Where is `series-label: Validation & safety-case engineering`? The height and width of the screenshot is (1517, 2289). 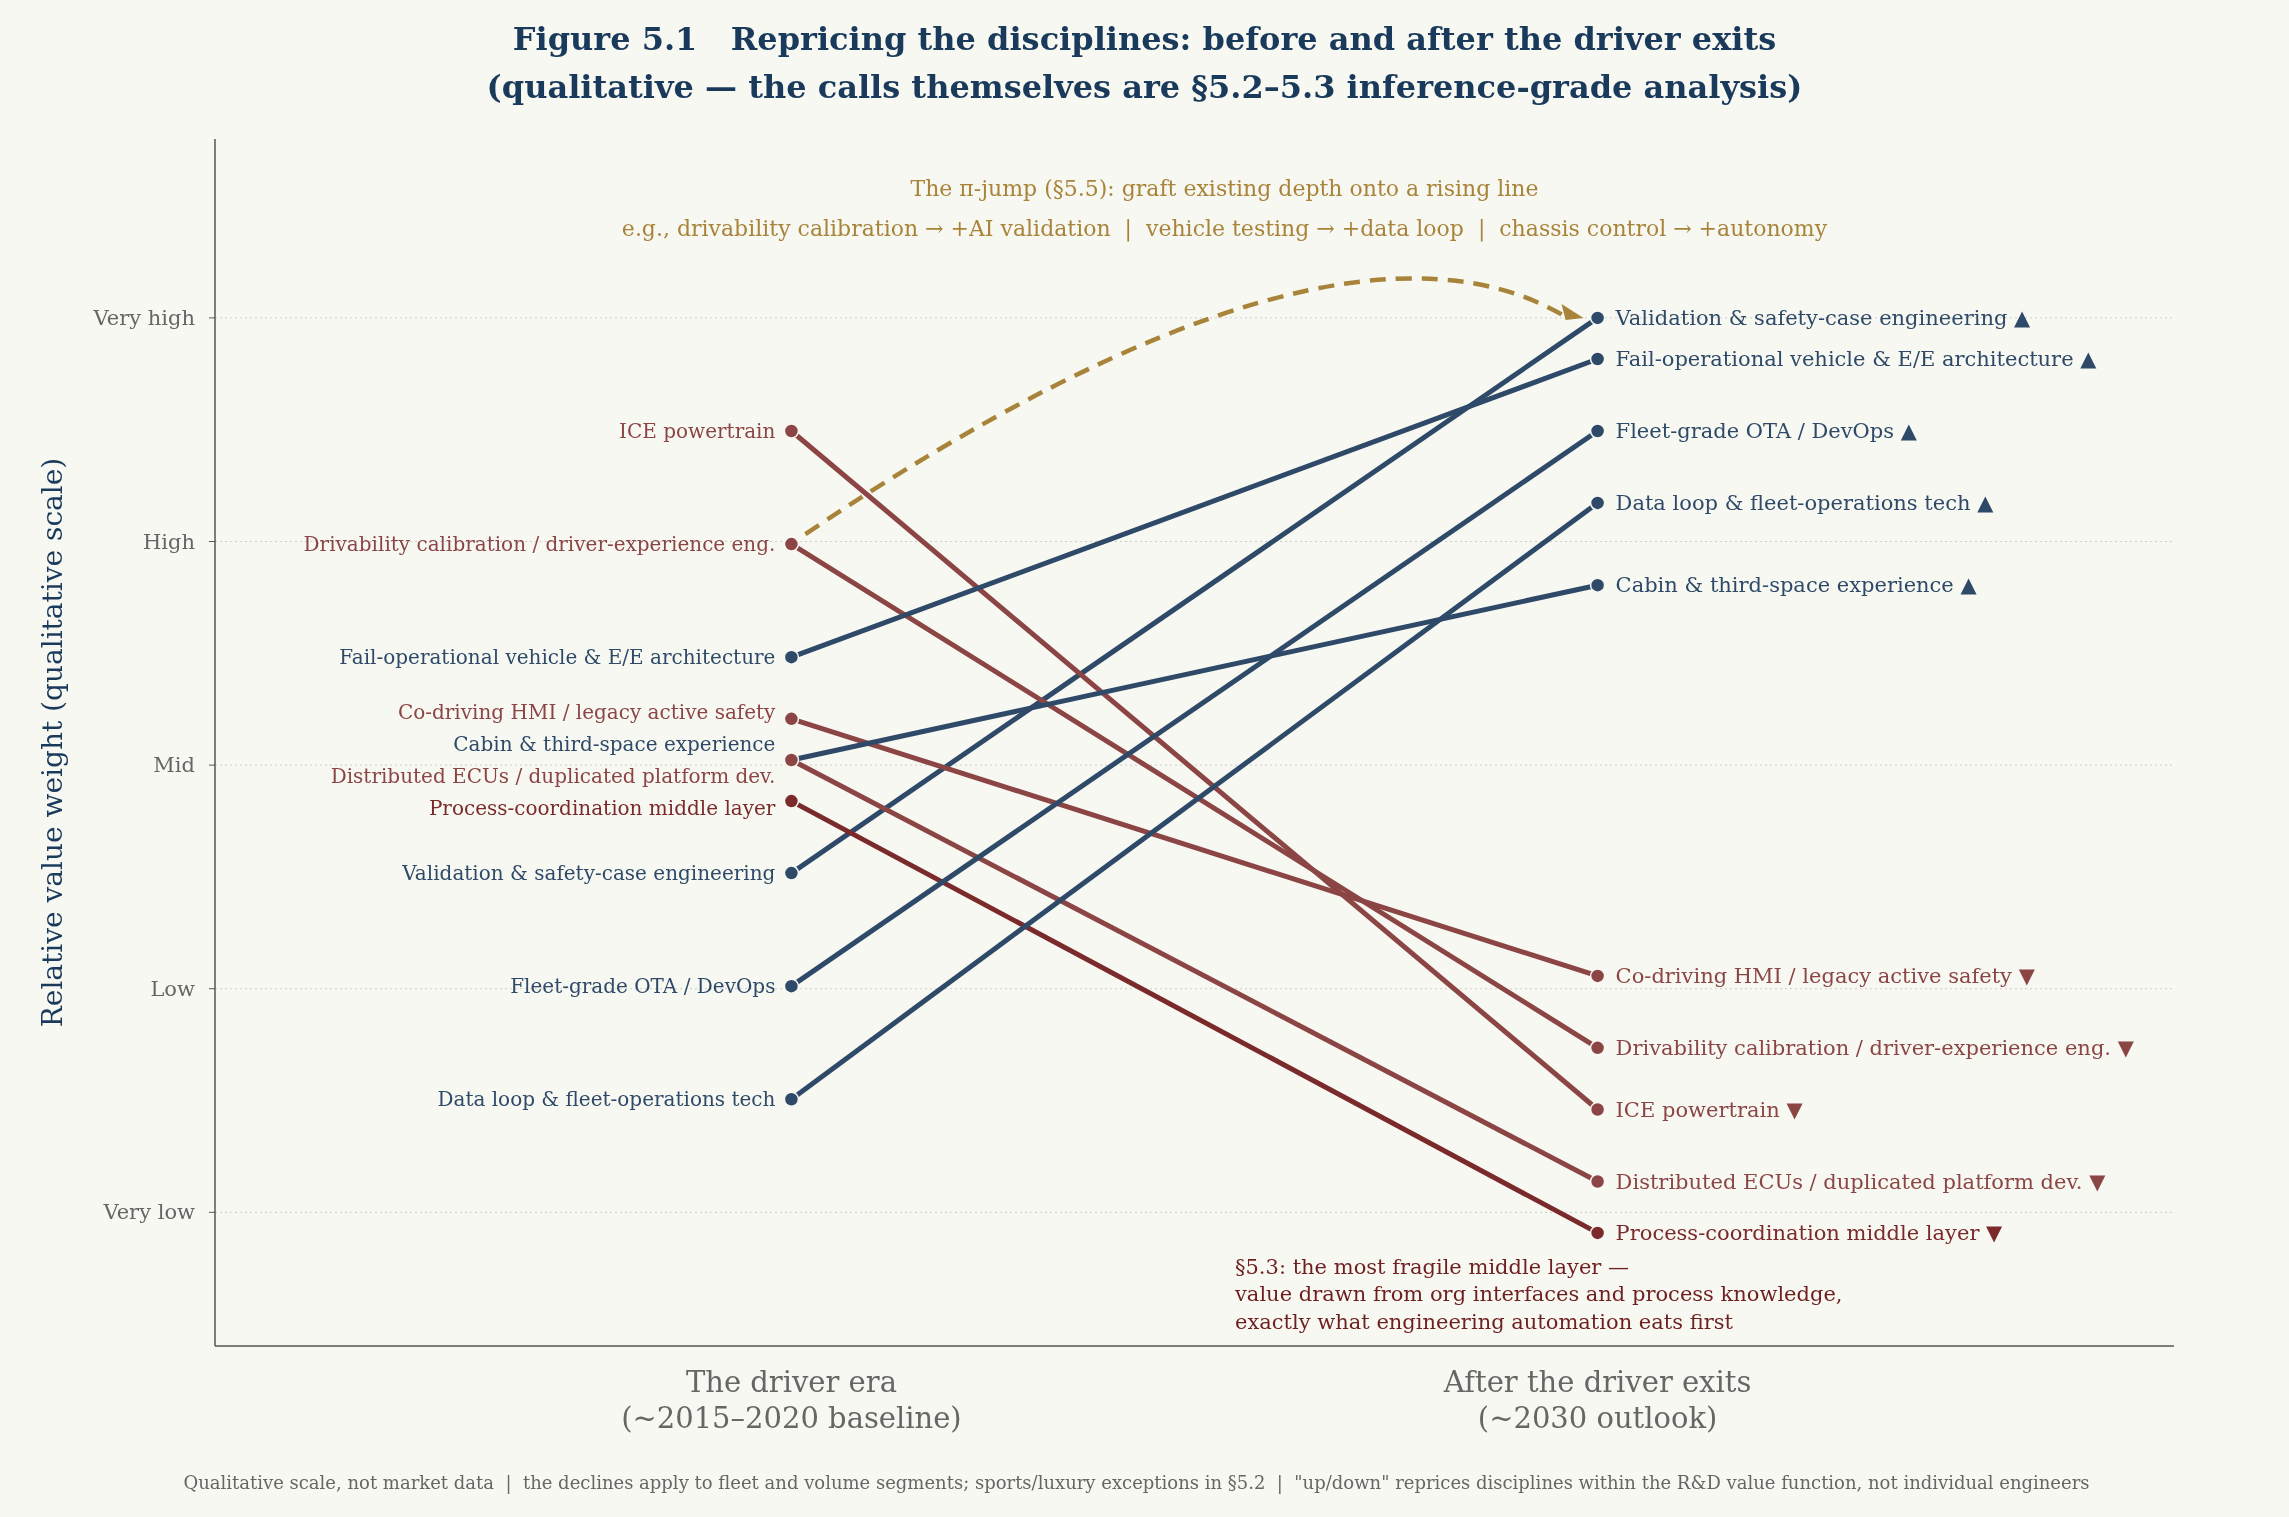
series-label: Validation & safety-case engineering is located at coordinates (588, 873).